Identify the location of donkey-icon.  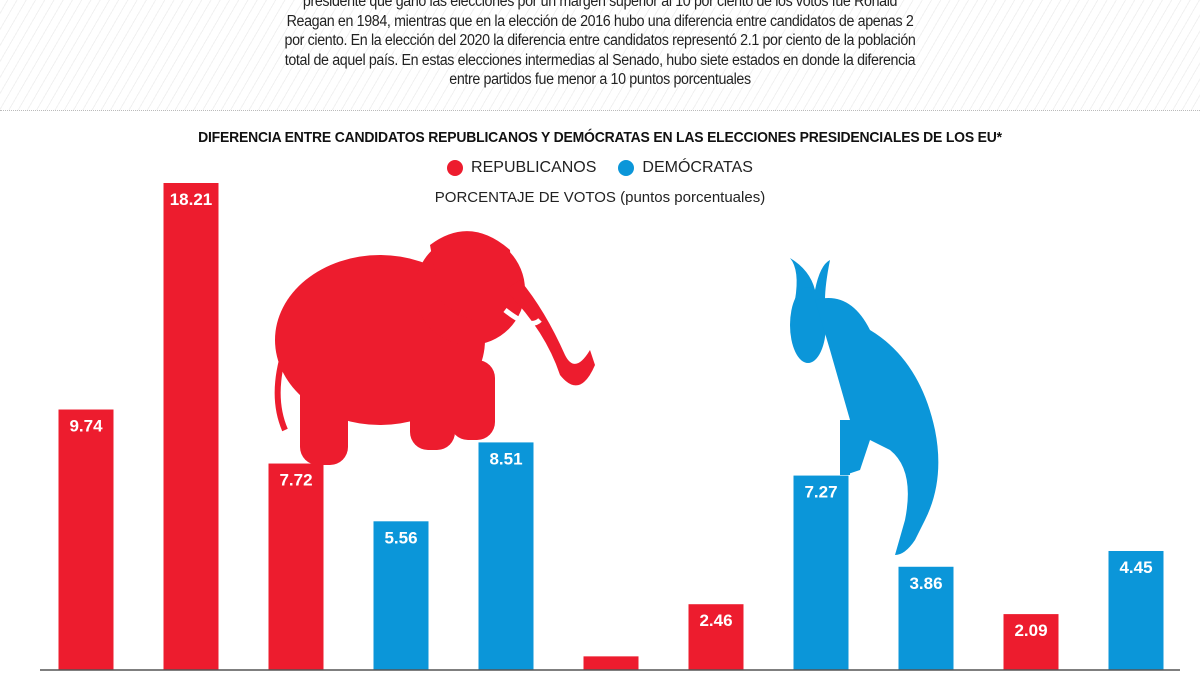
(864, 406).